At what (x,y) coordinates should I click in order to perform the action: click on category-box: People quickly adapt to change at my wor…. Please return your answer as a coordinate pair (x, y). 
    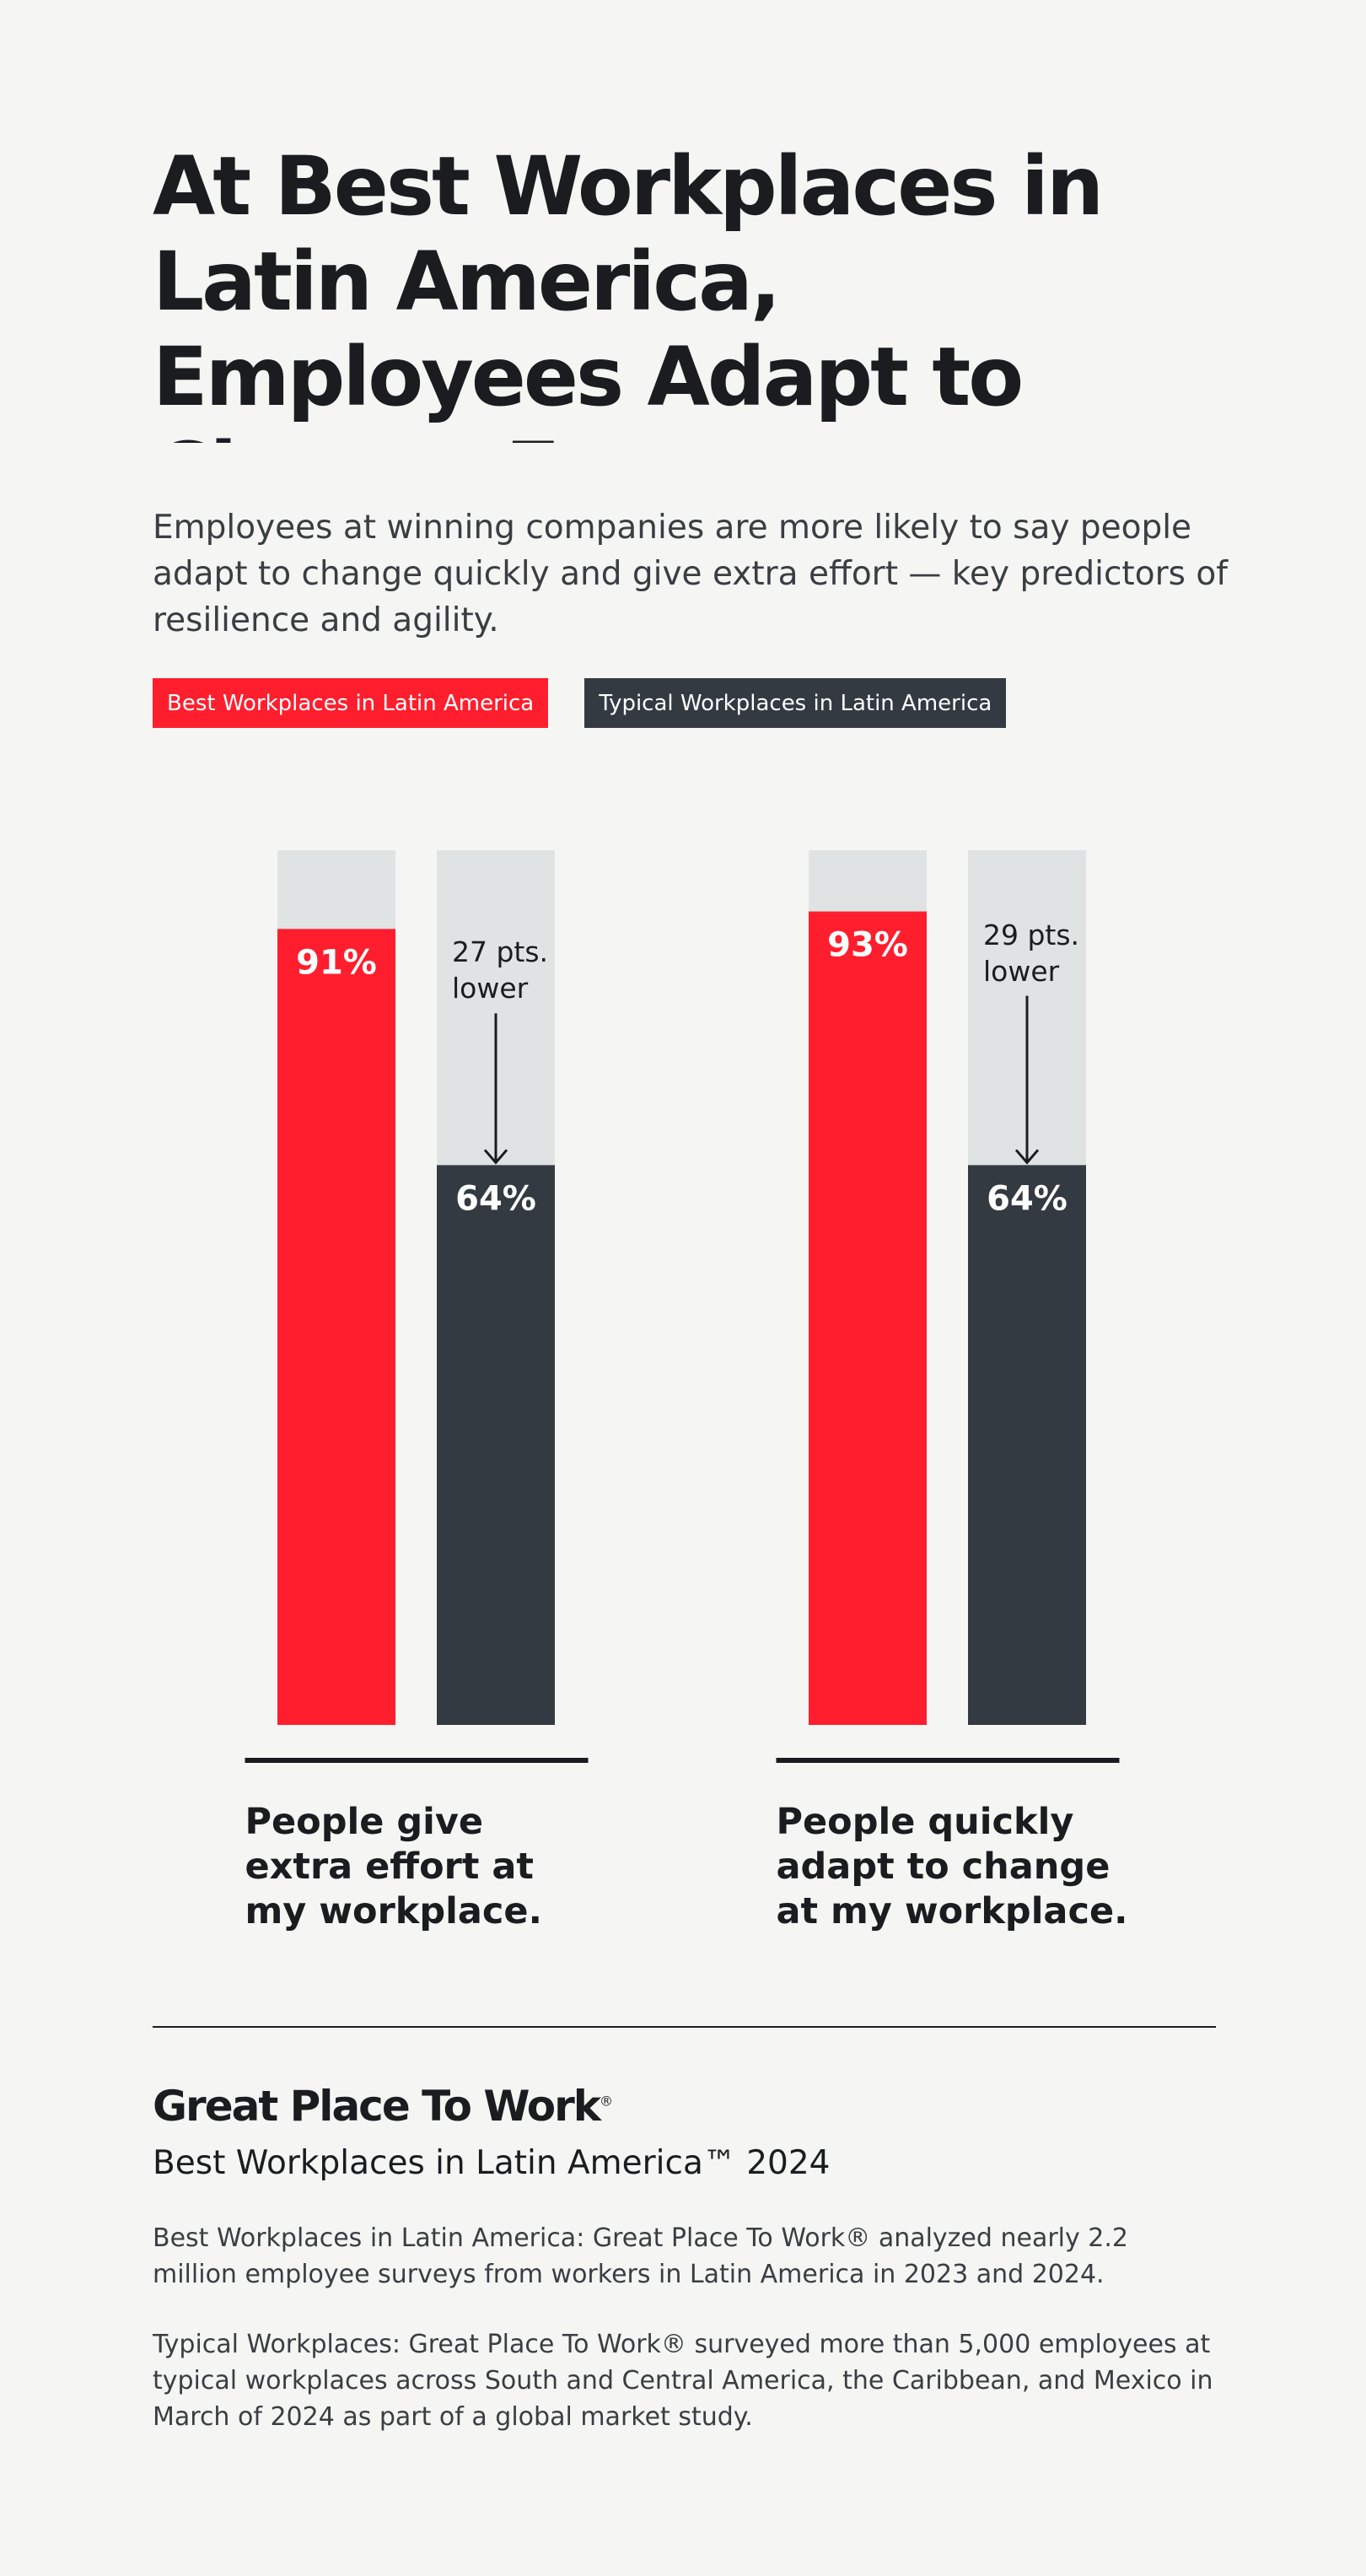
    Looking at the image, I should click on (952, 1866).